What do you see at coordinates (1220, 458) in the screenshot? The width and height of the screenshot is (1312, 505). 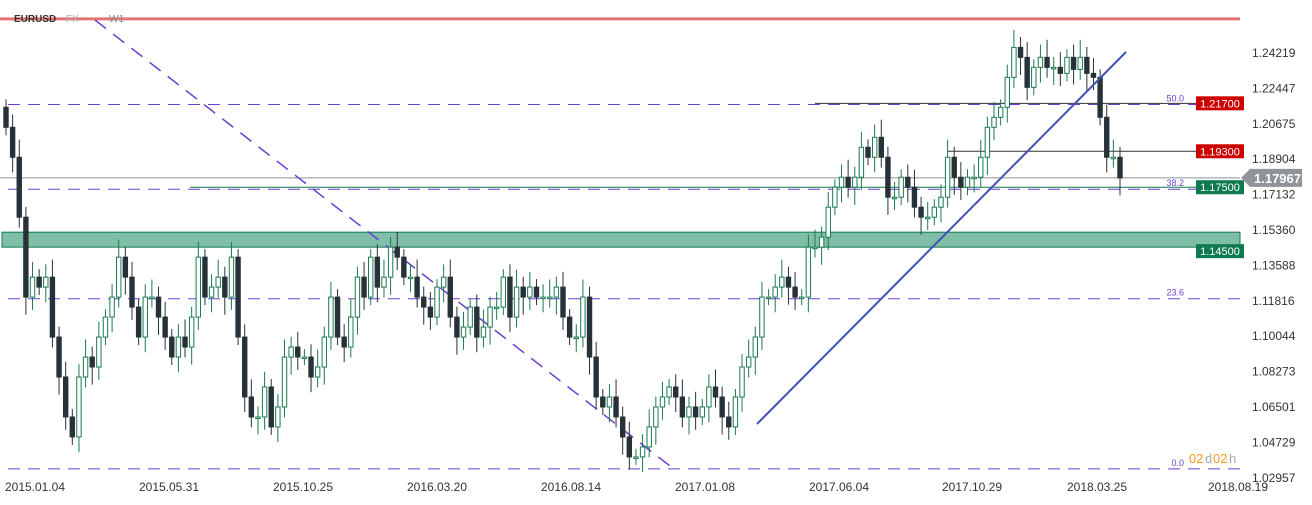 I see `countdown-hours: 02` at bounding box center [1220, 458].